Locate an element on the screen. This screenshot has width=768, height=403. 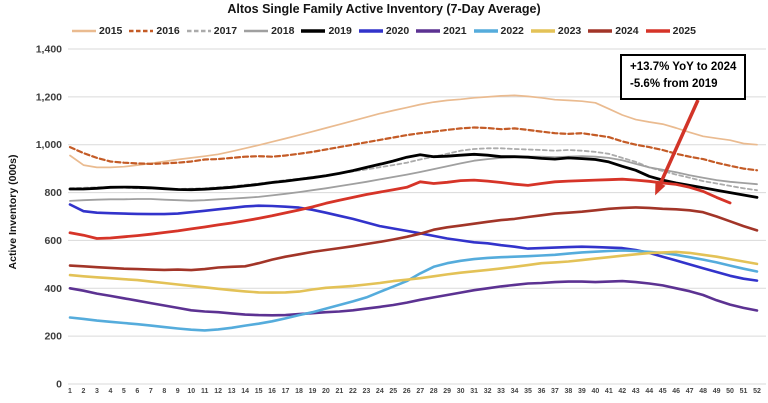
x-tick-label: 18 is located at coordinates (299, 391).